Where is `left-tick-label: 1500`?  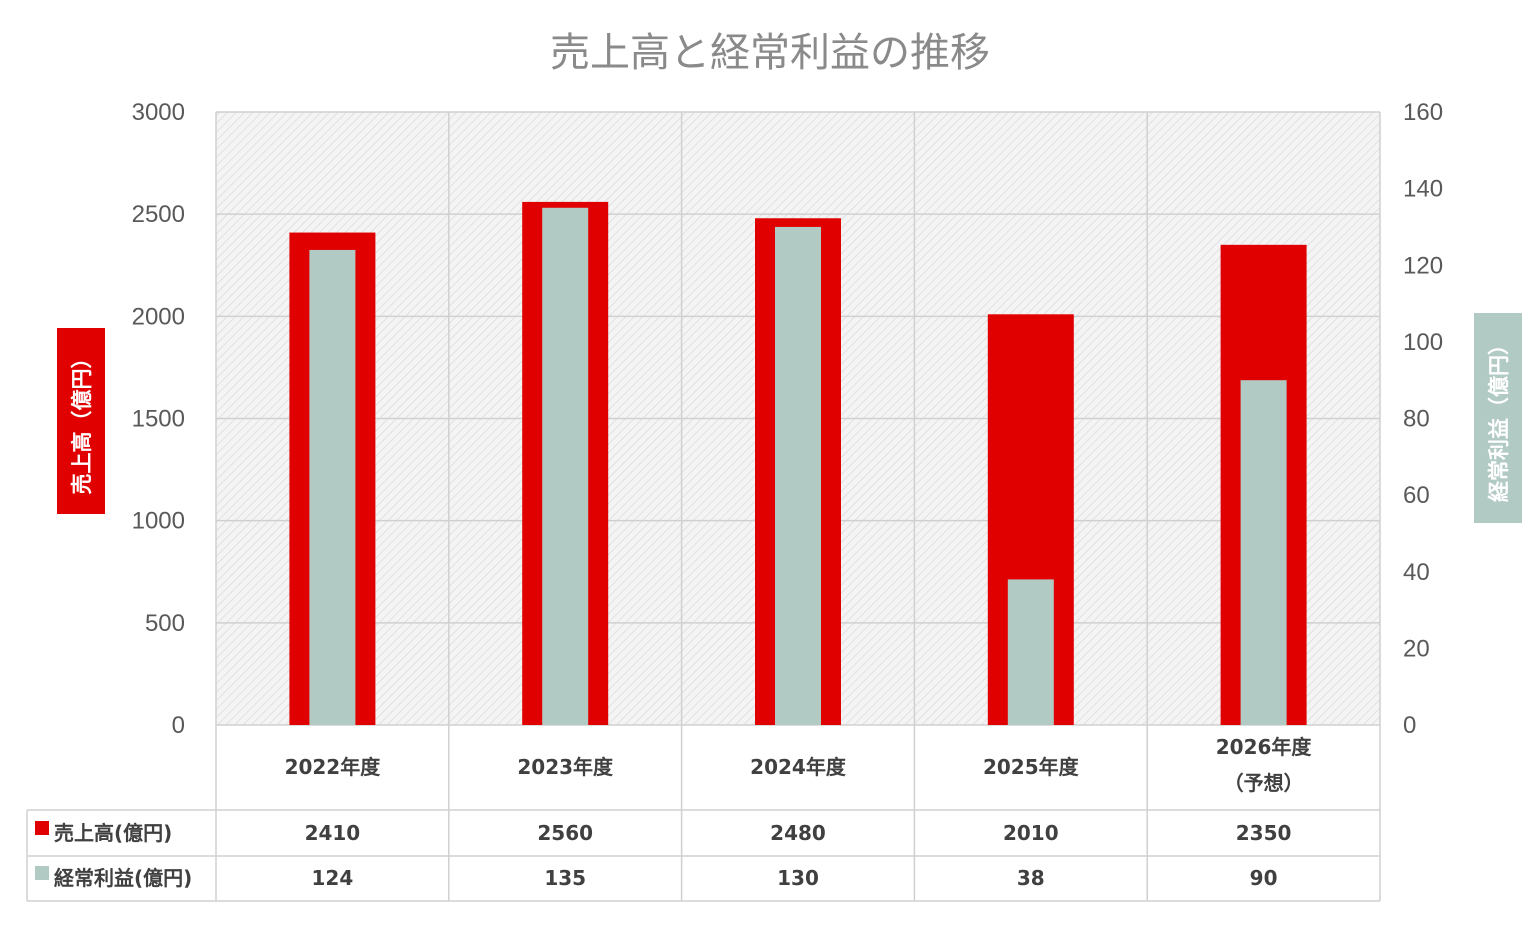 left-tick-label: 1500 is located at coordinates (158, 419).